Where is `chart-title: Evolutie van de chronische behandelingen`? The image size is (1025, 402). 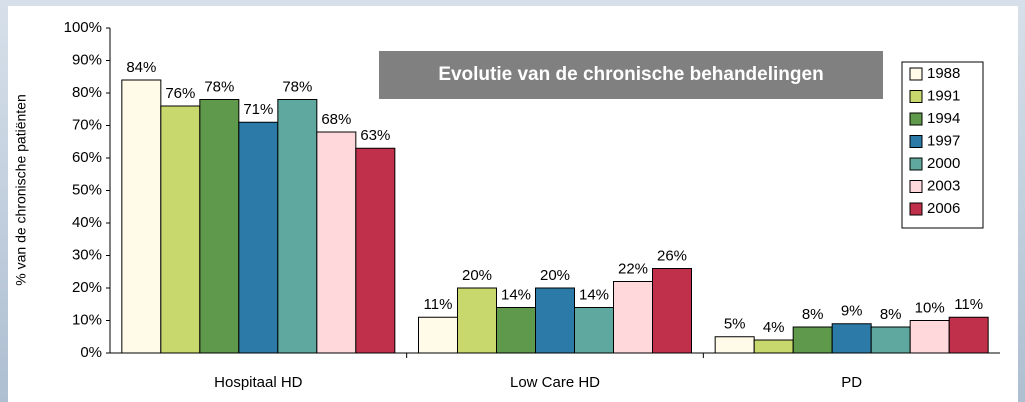 chart-title: Evolutie van de chronische behandelingen is located at coordinates (630, 74).